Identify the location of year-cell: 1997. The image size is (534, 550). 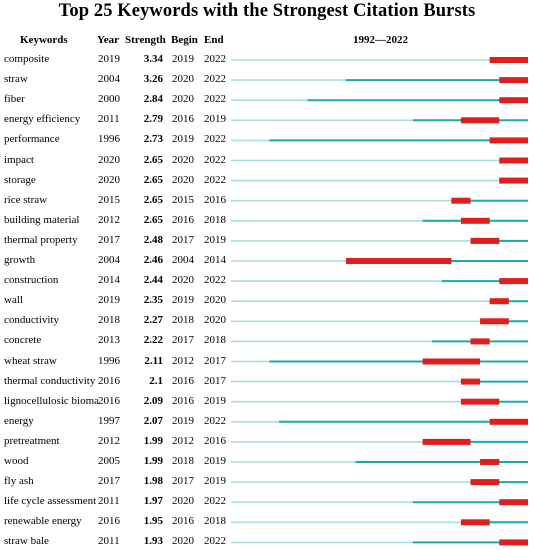
(109, 420).